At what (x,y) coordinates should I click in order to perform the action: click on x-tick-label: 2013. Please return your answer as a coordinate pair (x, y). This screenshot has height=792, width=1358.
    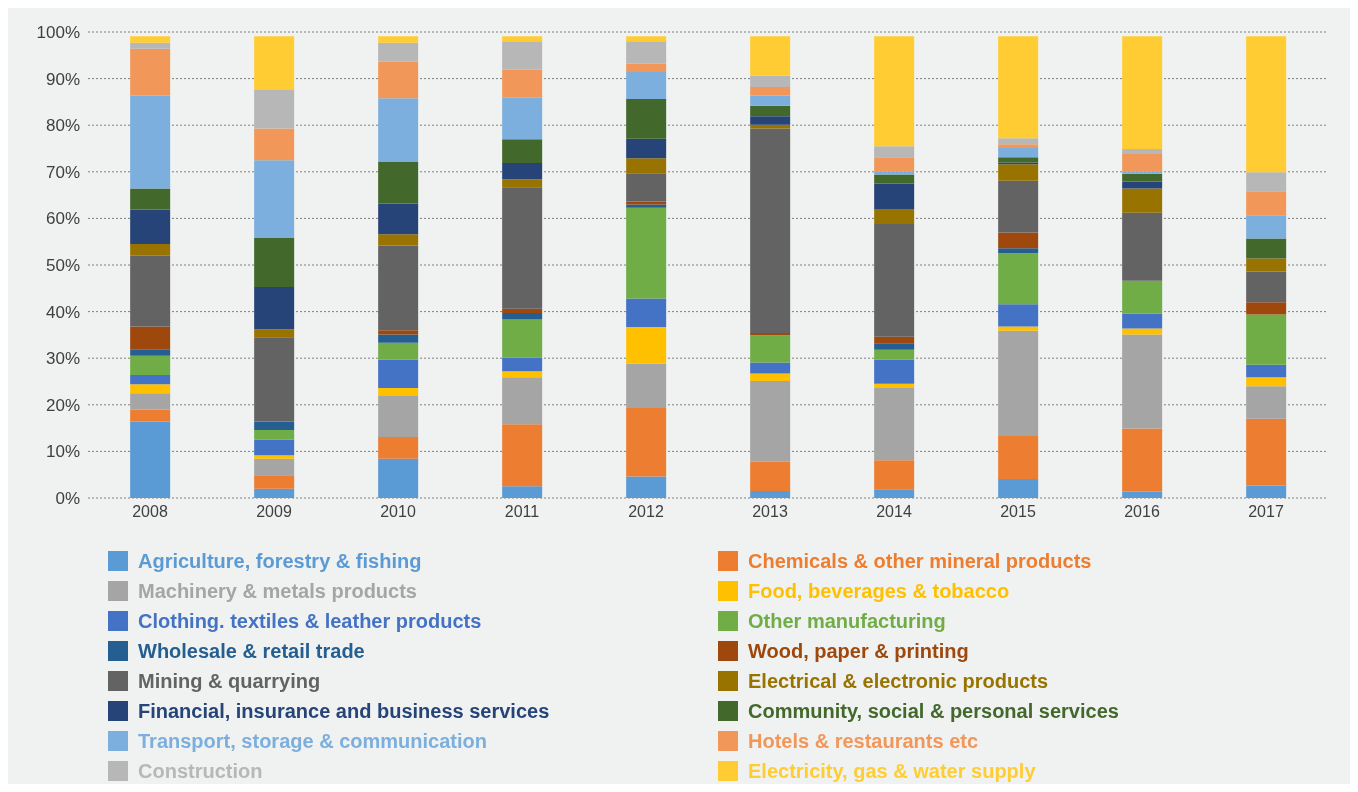
    Looking at the image, I should click on (770, 512).